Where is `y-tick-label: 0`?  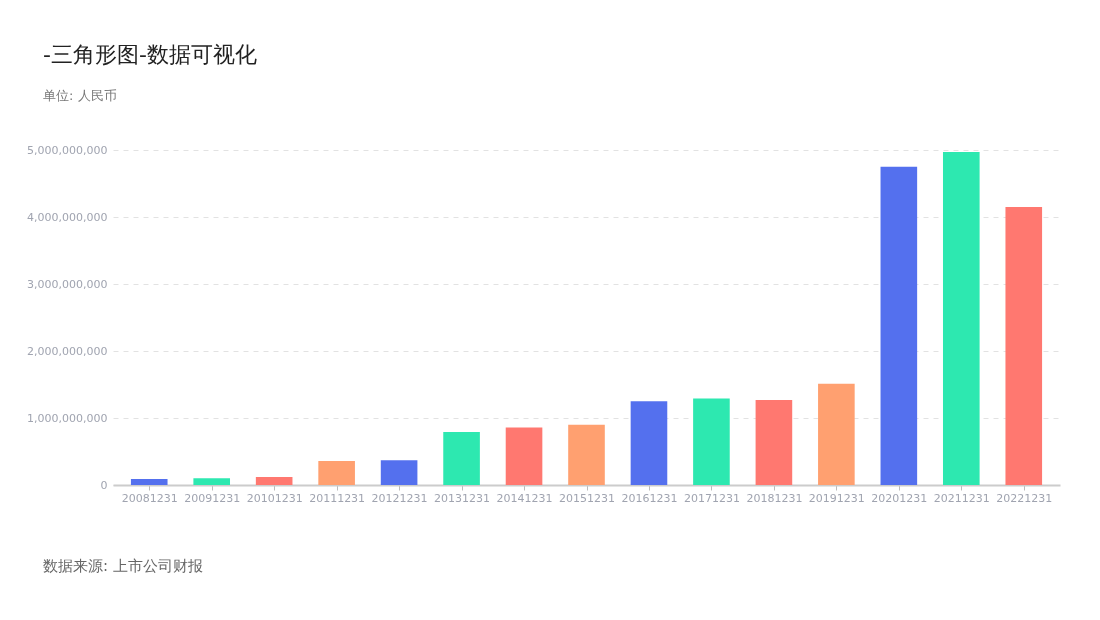
y-tick-label: 0 is located at coordinates (104, 485).